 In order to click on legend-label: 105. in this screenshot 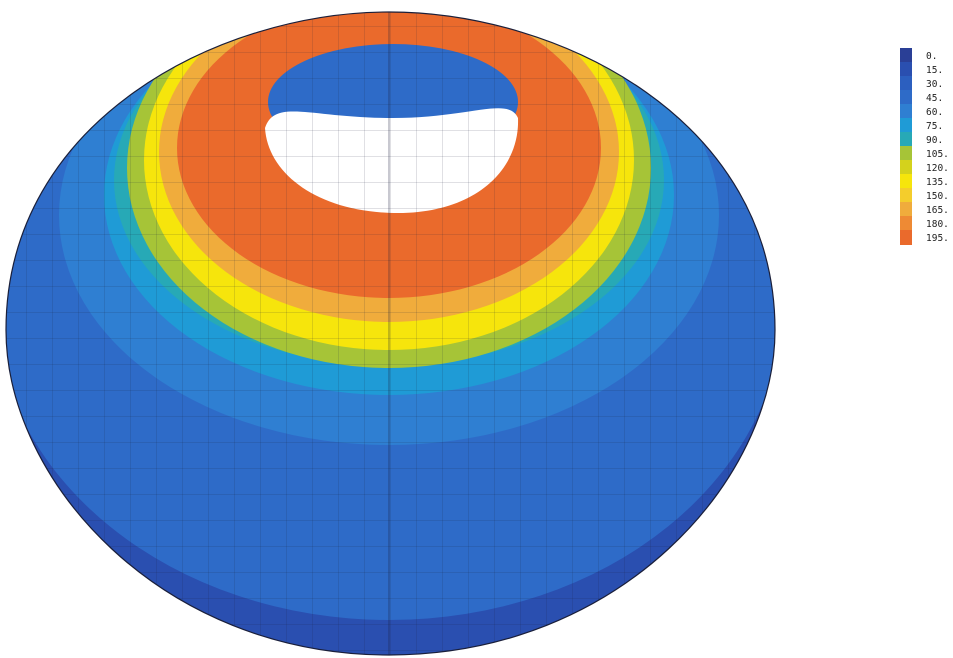, I will do `click(937, 154)`.